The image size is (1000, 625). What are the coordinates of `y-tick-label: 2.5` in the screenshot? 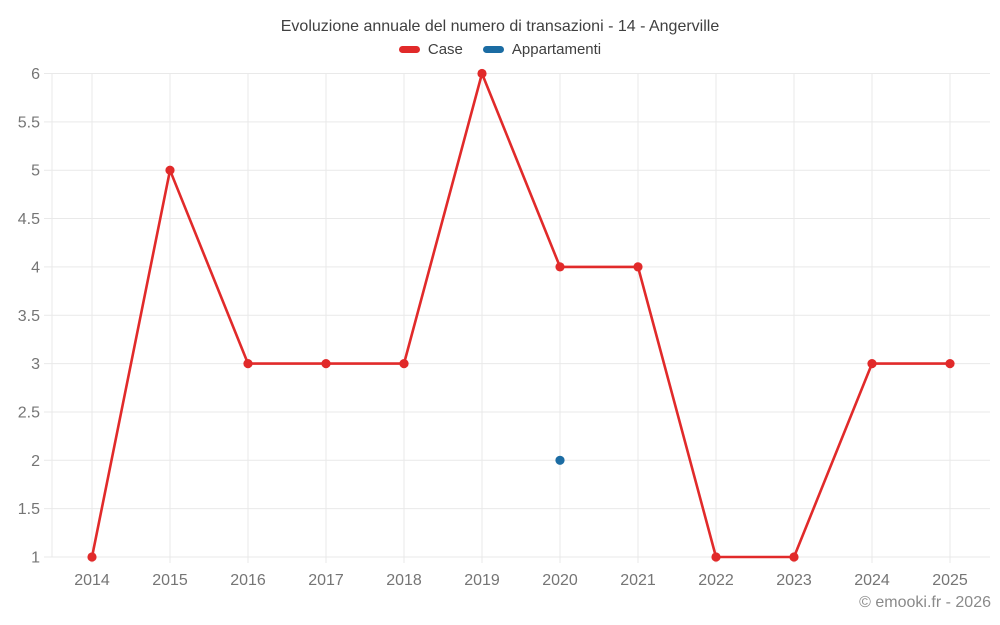 It's located at (29, 412).